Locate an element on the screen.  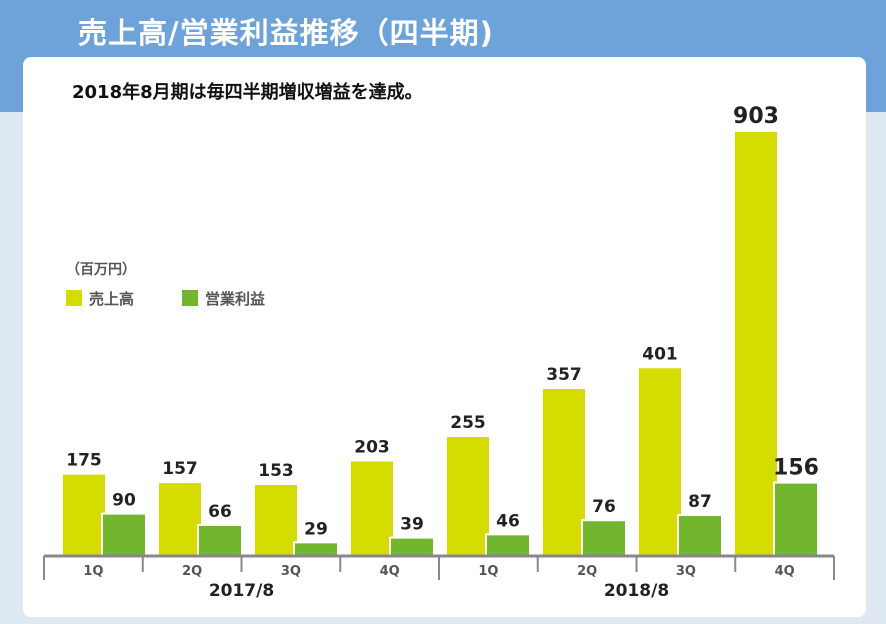
legend-swatch-sales is located at coordinates (74, 298).